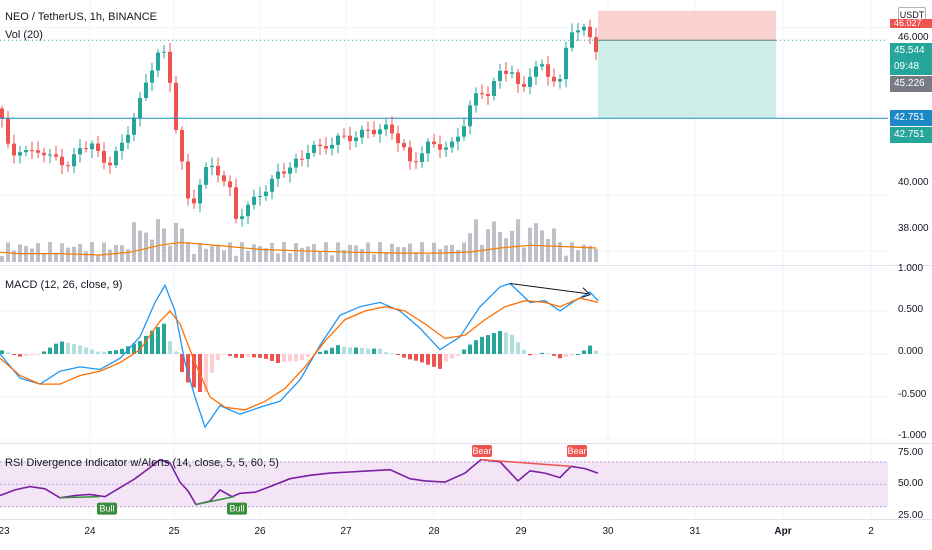 This screenshot has width=932, height=550. What do you see at coordinates (466, 443) in the screenshot?
I see `pane-divider-macd` at bounding box center [466, 443].